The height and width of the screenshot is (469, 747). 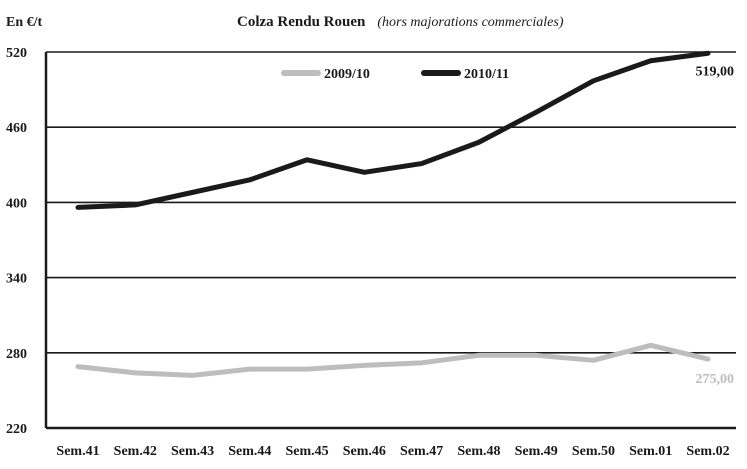 What do you see at coordinates (16, 203) in the screenshot?
I see `y-tick-label: 400` at bounding box center [16, 203].